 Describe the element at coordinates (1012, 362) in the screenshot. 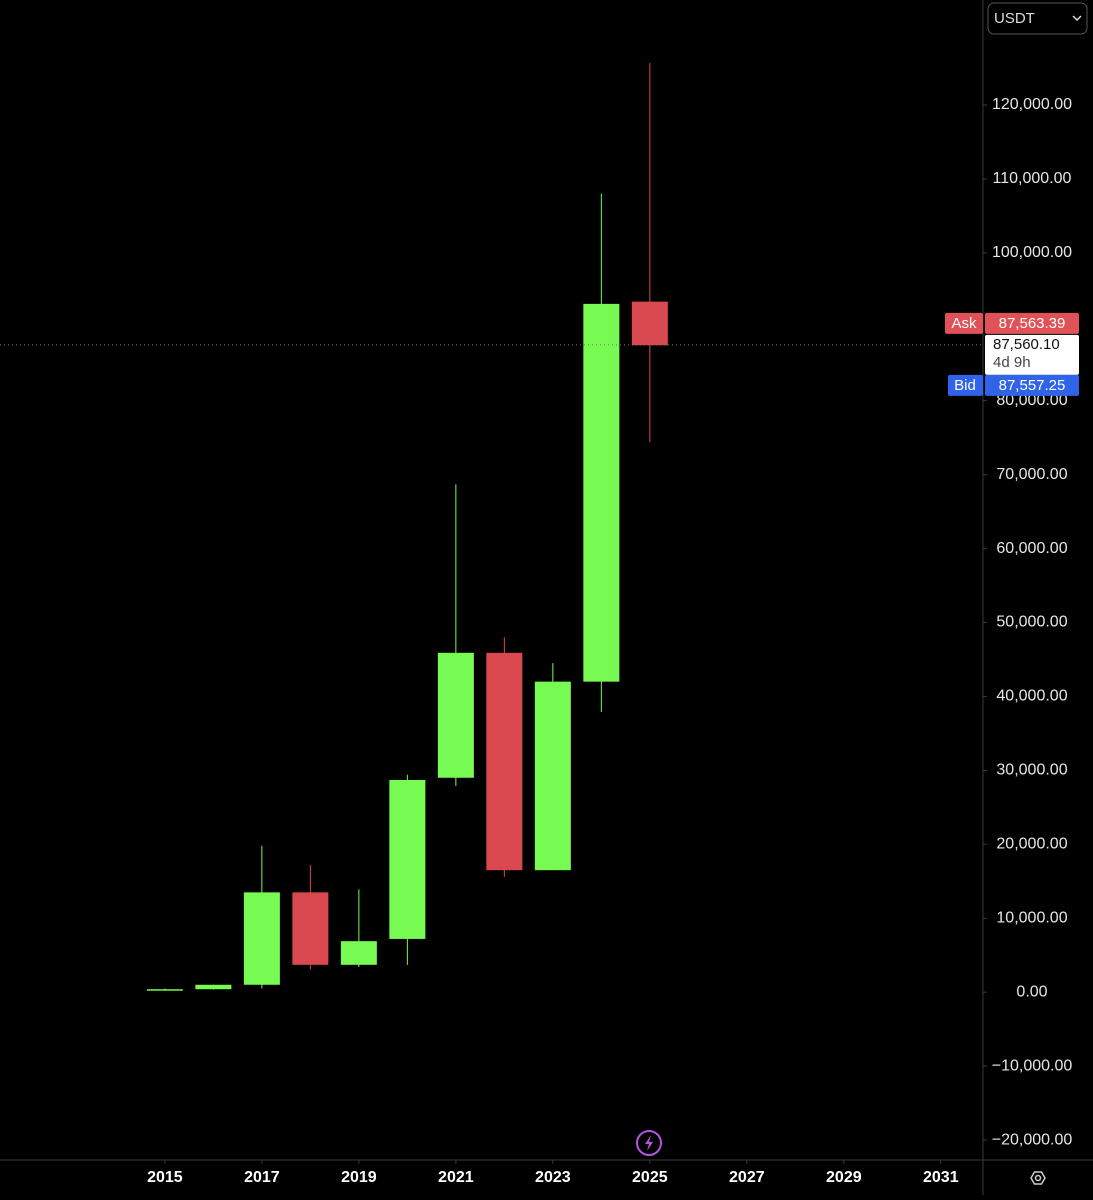

I see `countdown: 4d 9h` at that location.